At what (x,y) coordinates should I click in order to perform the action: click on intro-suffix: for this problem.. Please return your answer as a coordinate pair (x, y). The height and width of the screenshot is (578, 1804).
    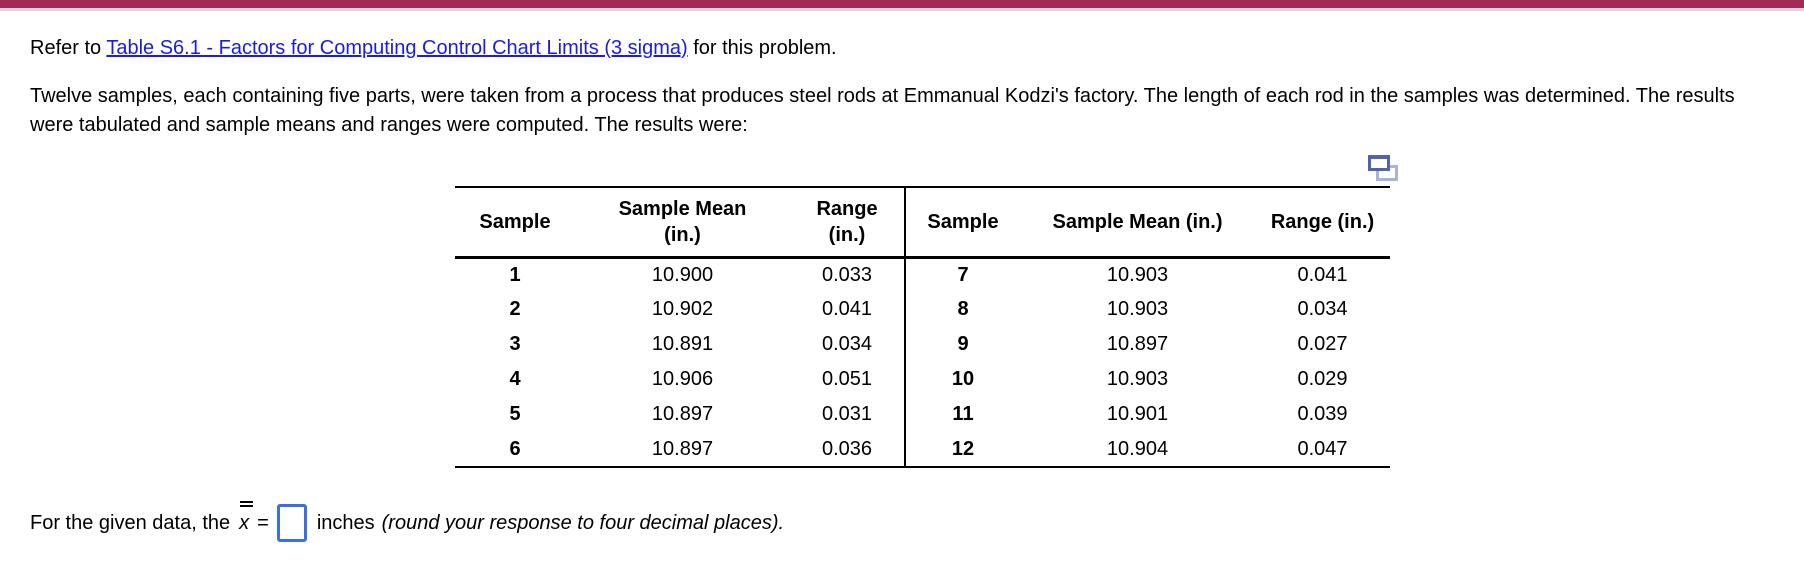
    Looking at the image, I should click on (762, 48).